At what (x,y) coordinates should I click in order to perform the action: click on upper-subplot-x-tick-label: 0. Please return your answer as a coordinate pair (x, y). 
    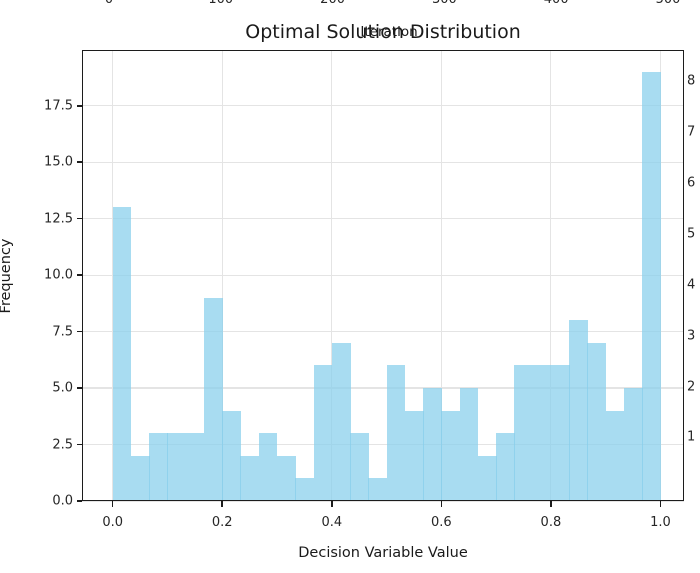
    Looking at the image, I should click on (109, 3).